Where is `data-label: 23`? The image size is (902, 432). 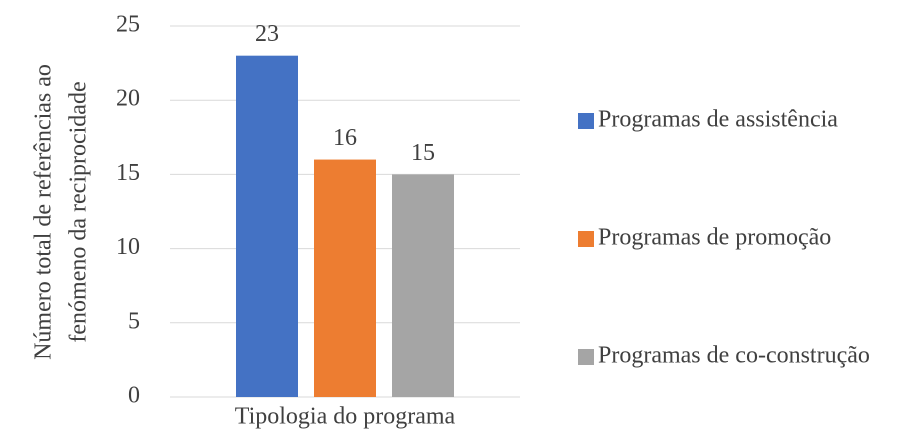 data-label: 23 is located at coordinates (267, 34).